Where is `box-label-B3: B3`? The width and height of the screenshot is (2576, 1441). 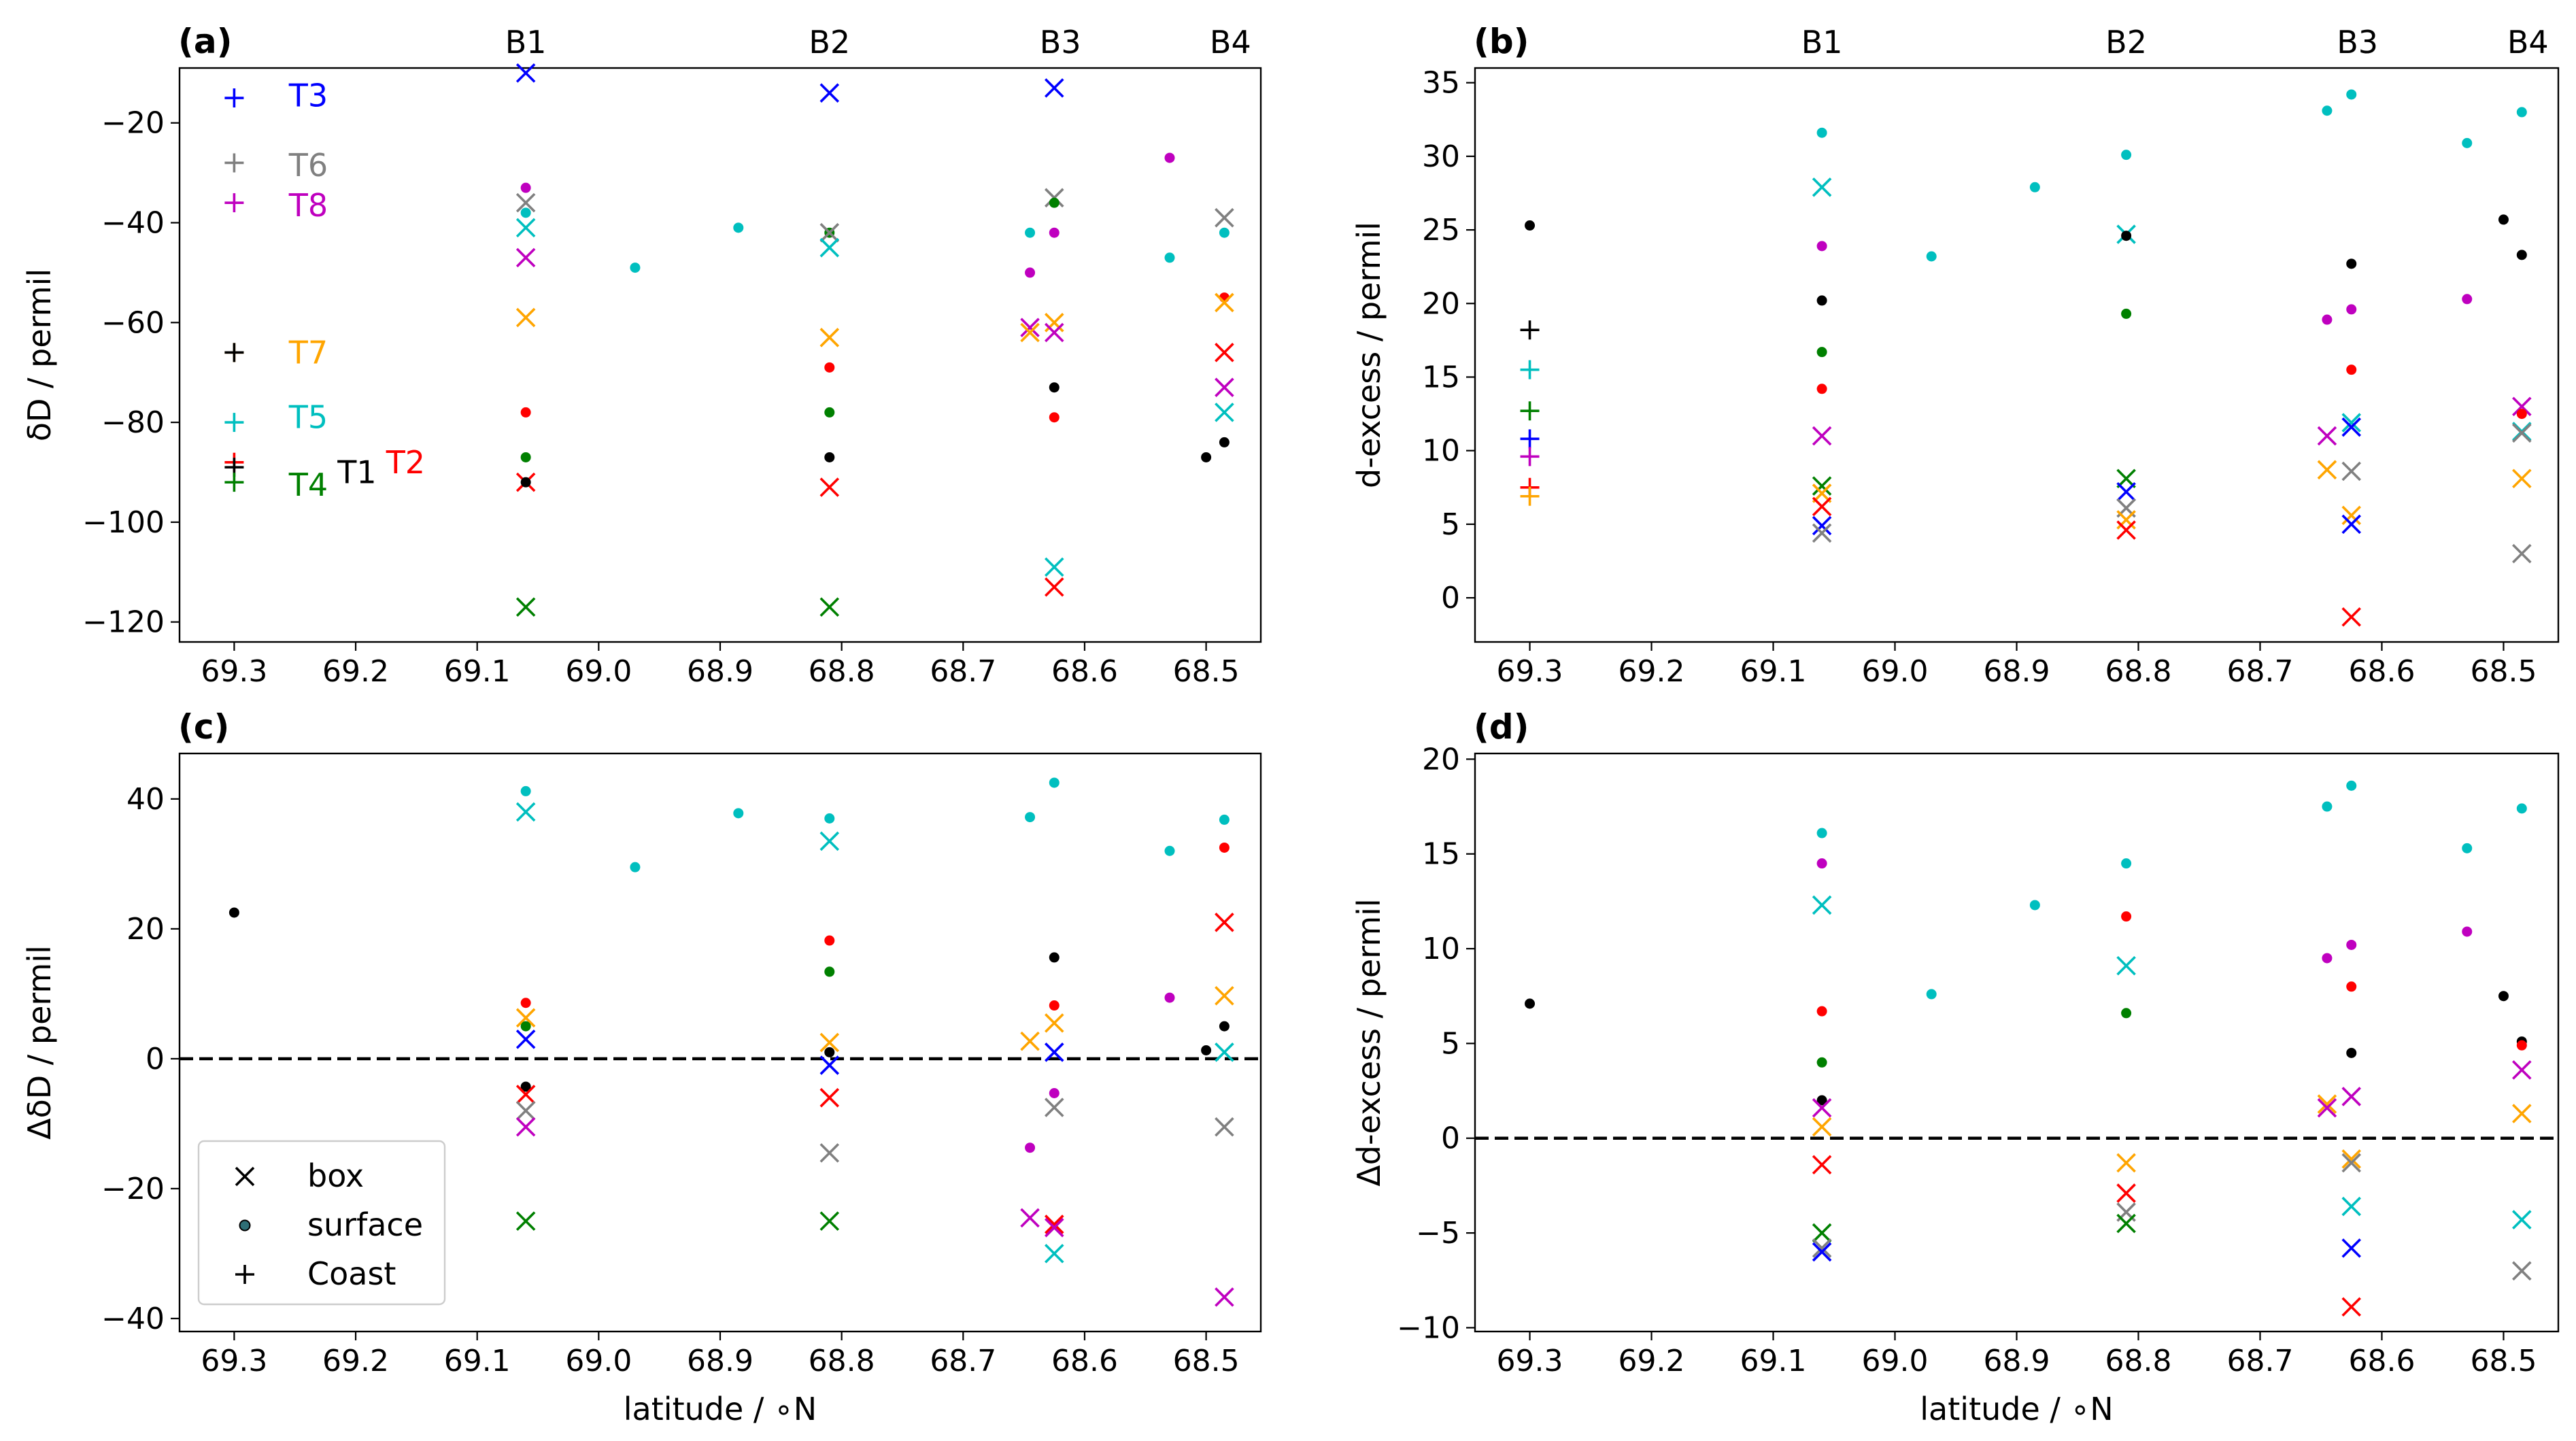 box-label-B3: B3 is located at coordinates (2357, 43).